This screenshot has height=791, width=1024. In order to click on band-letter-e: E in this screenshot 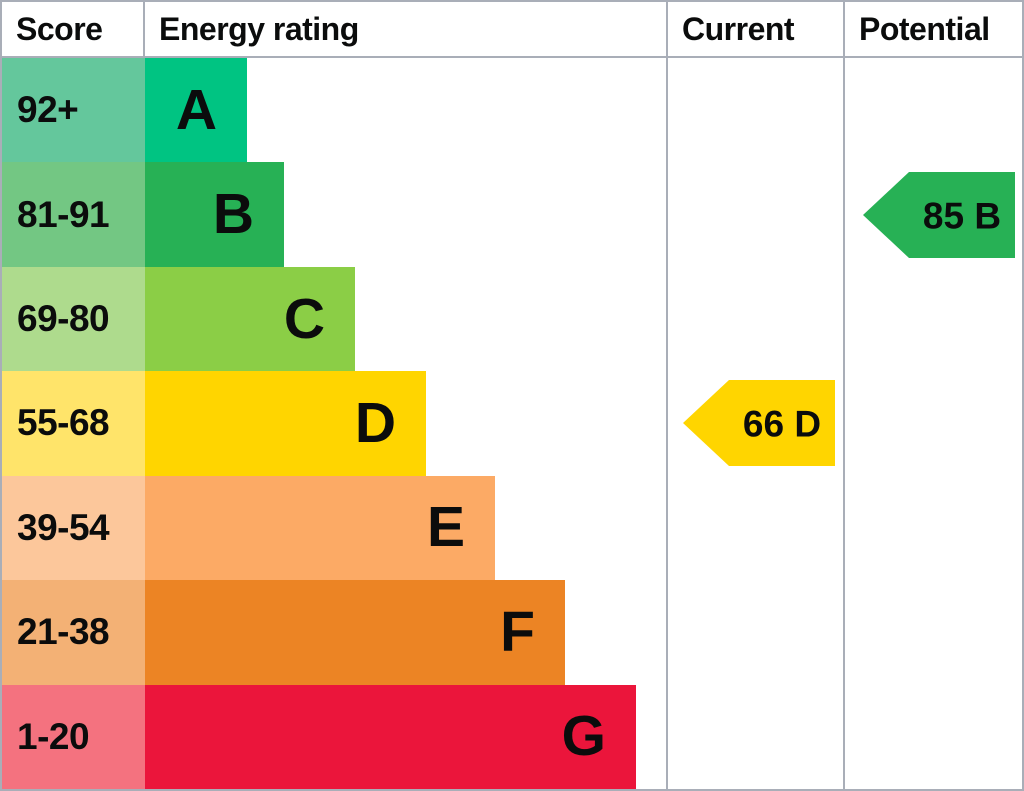, I will do `click(445, 527)`.